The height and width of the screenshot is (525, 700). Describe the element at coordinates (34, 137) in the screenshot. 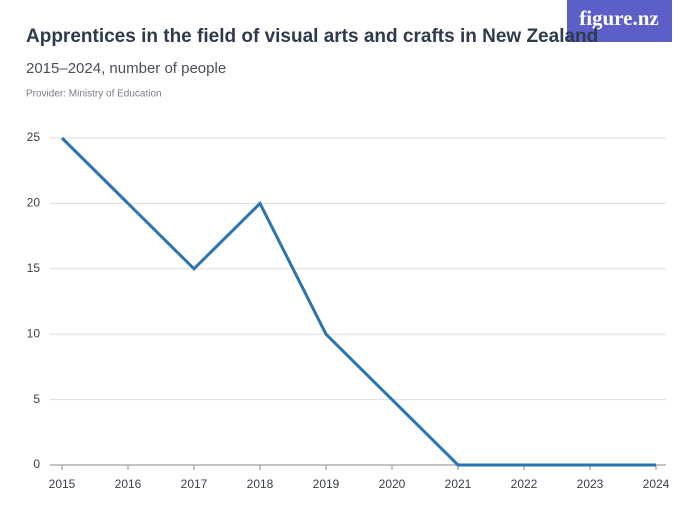

I see `y-tick-label: 25` at that location.